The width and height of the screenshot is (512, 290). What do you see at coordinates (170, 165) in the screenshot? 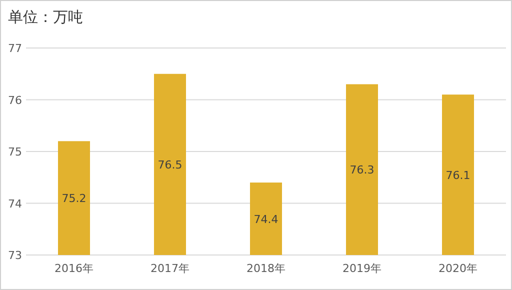
I see `data-label: 76.5` at bounding box center [170, 165].